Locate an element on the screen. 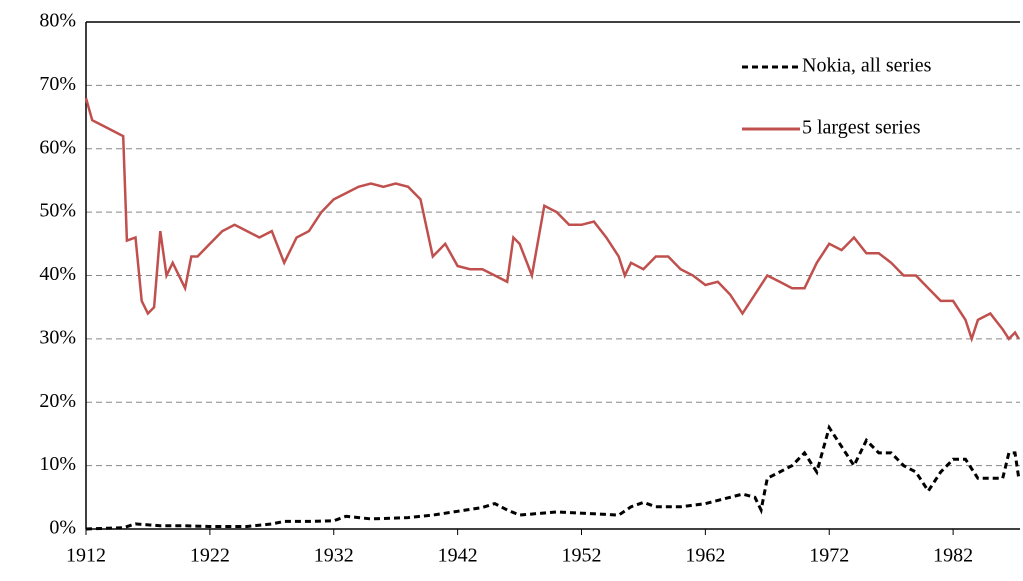  x-tick-label: 1912 is located at coordinates (86, 556).